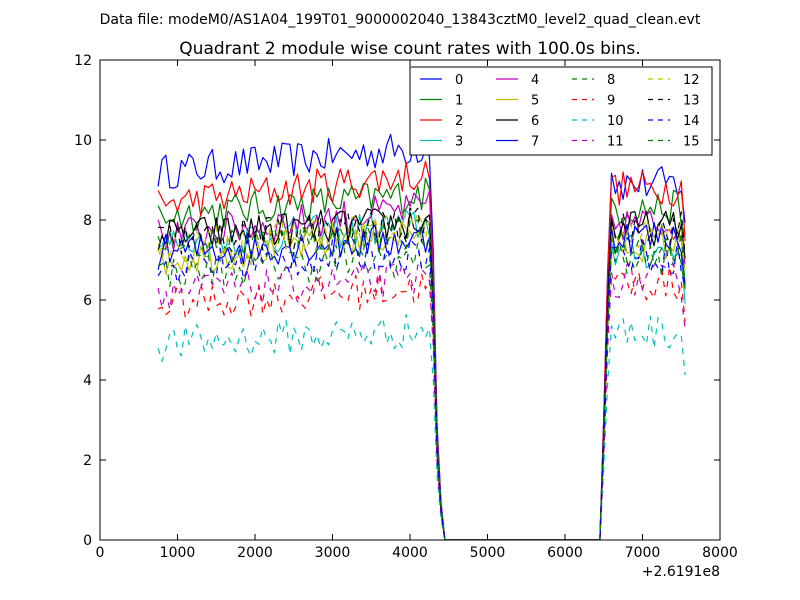 The image size is (800, 600). What do you see at coordinates (333, 553) in the screenshot?
I see `x-tick-label: 3000` at bounding box center [333, 553].